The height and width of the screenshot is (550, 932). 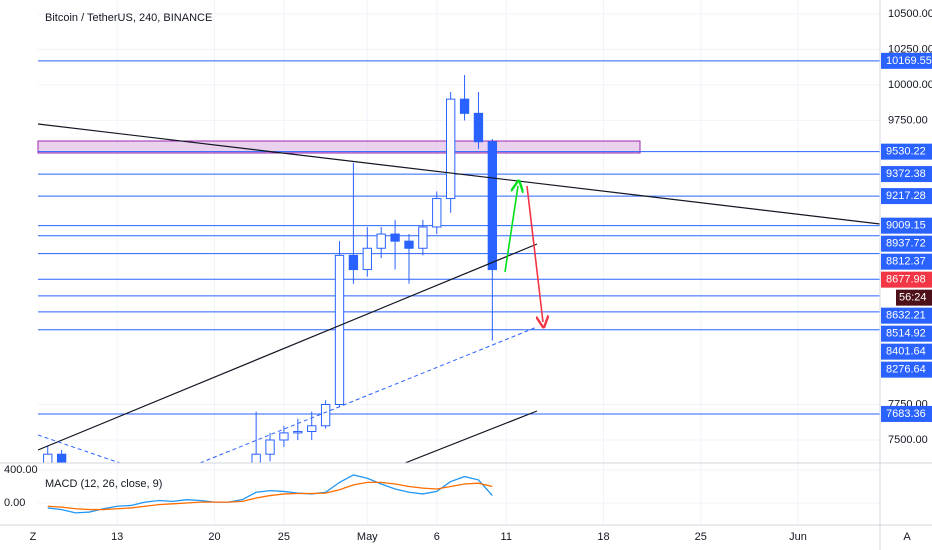 I want to click on price-label: 8276.64, so click(x=906, y=370).